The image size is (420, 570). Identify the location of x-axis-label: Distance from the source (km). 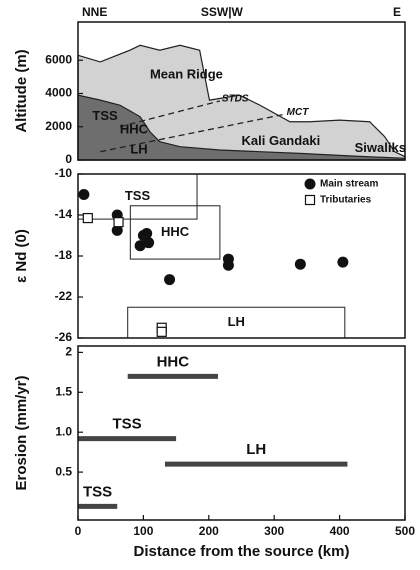
(242, 551).